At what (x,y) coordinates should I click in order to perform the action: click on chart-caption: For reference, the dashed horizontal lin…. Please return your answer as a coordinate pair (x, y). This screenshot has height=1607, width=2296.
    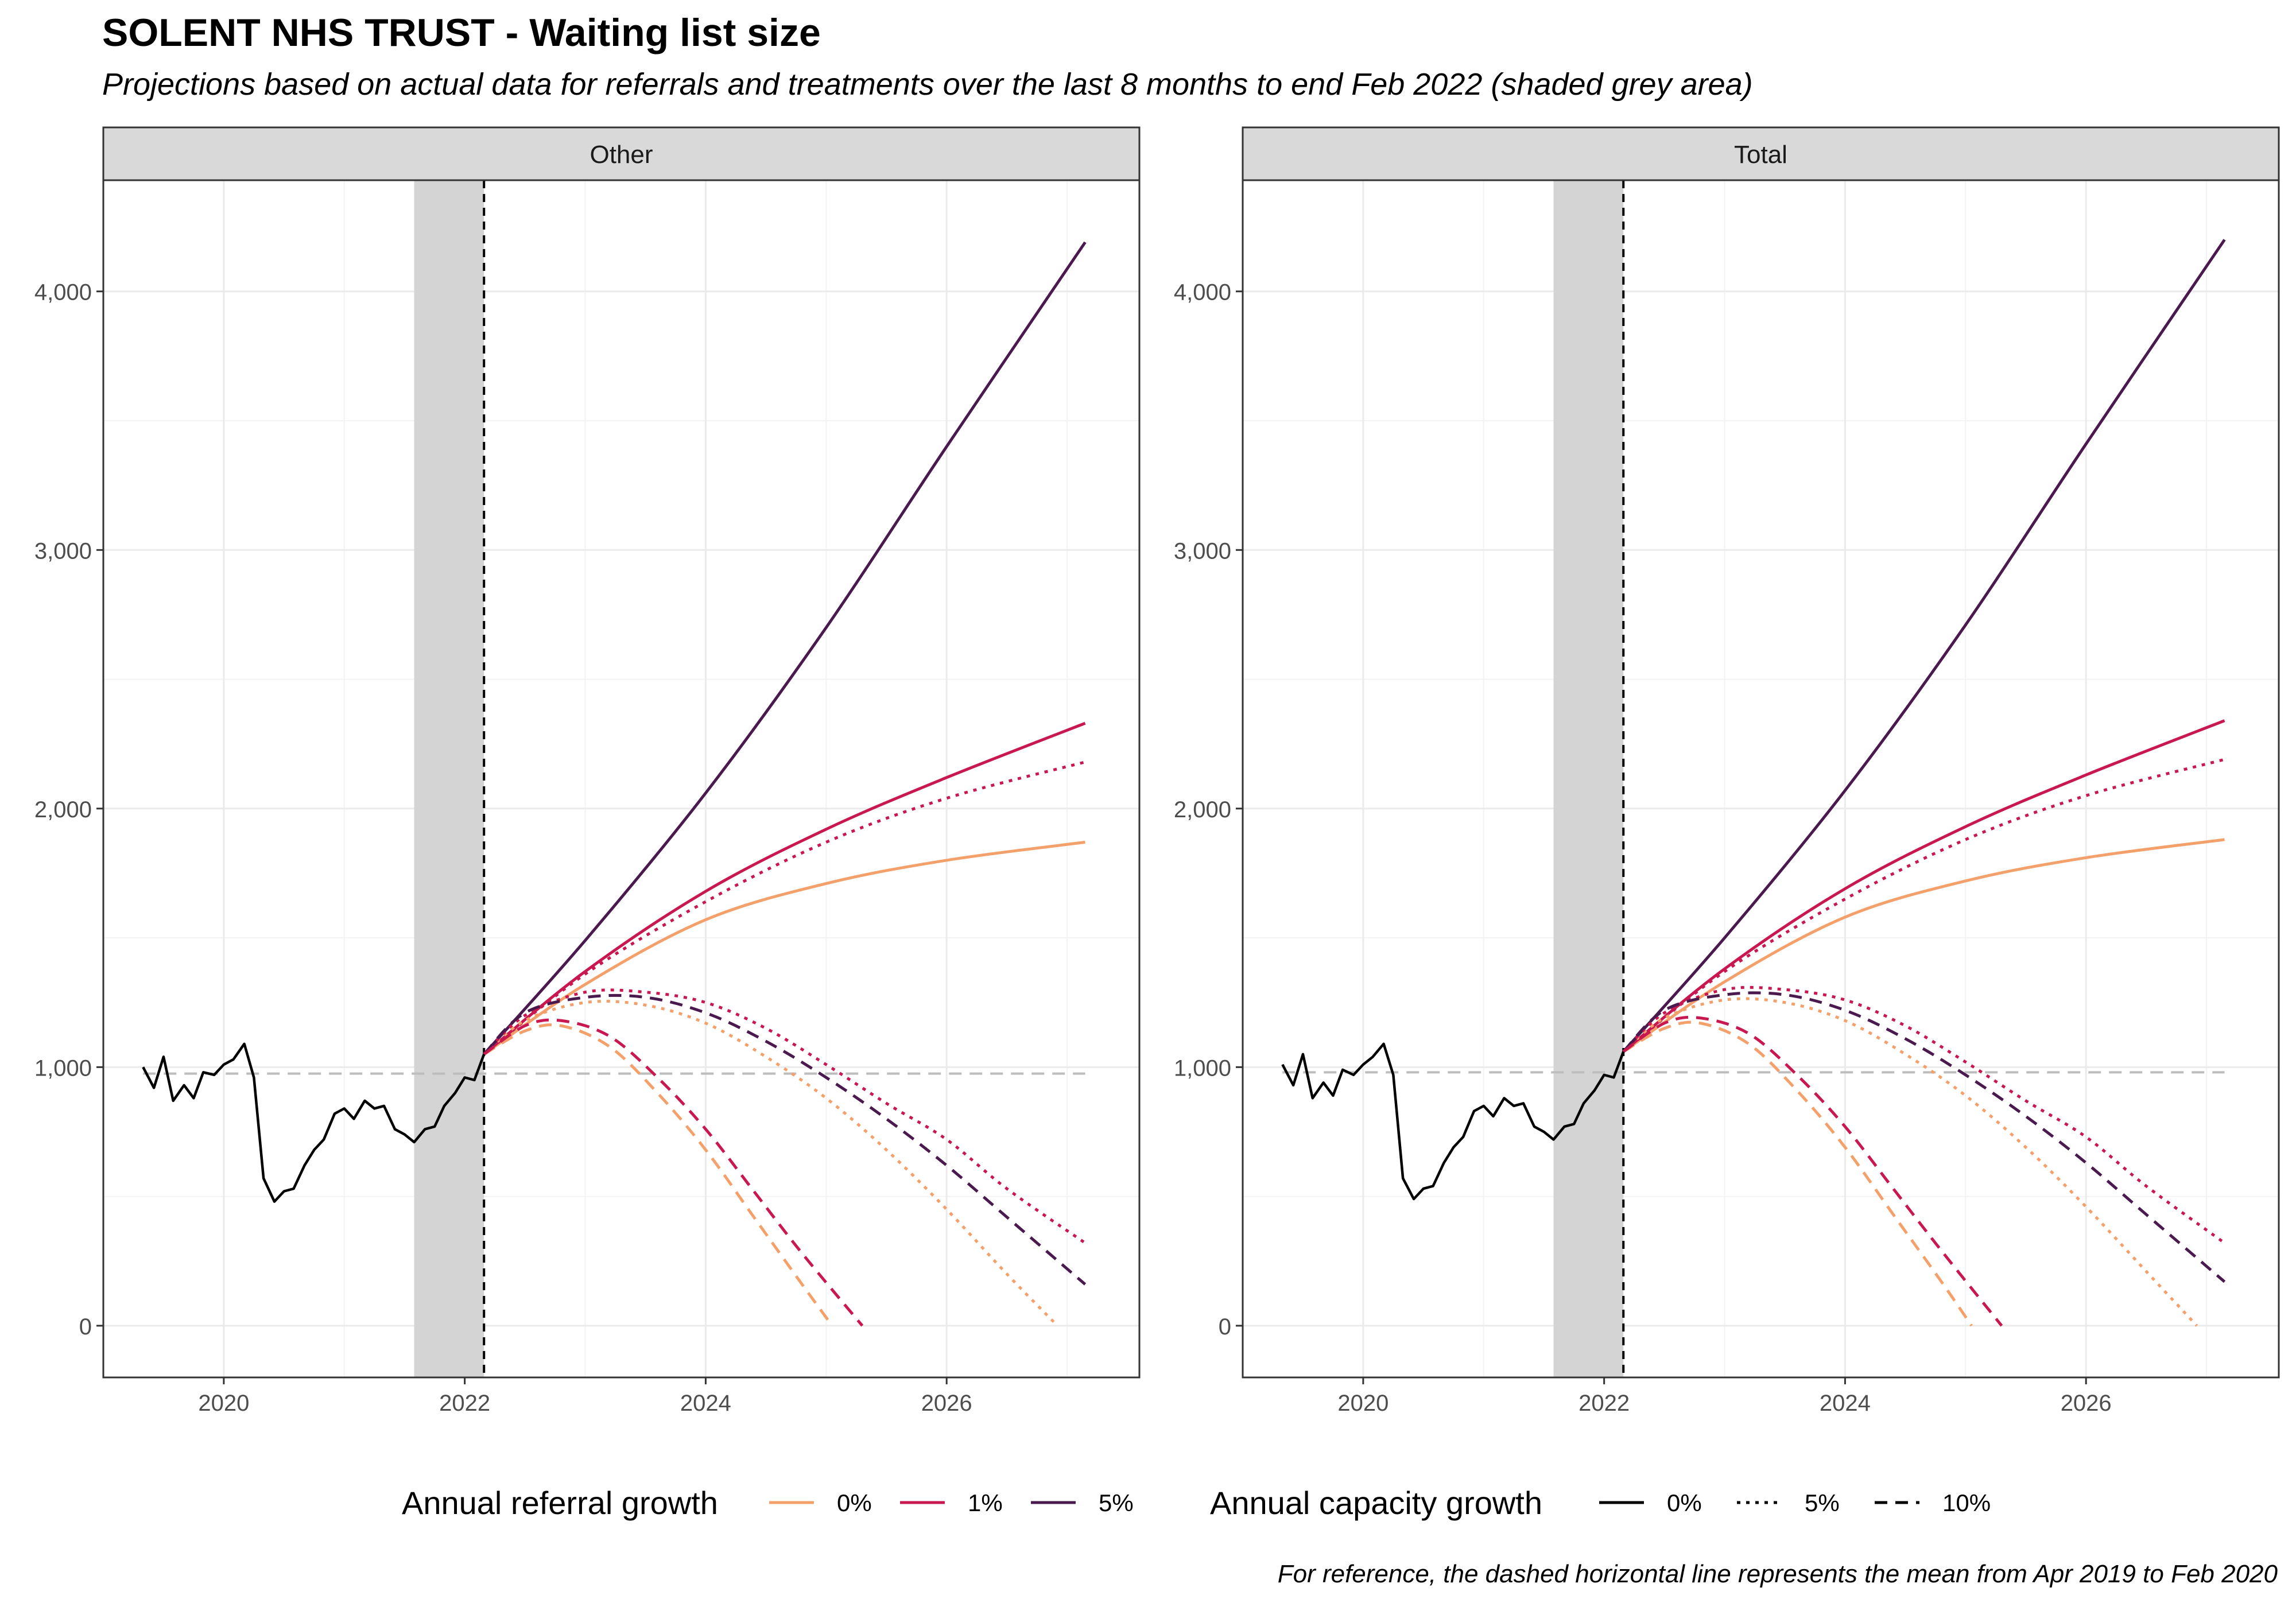
    Looking at the image, I should click on (1777, 1574).